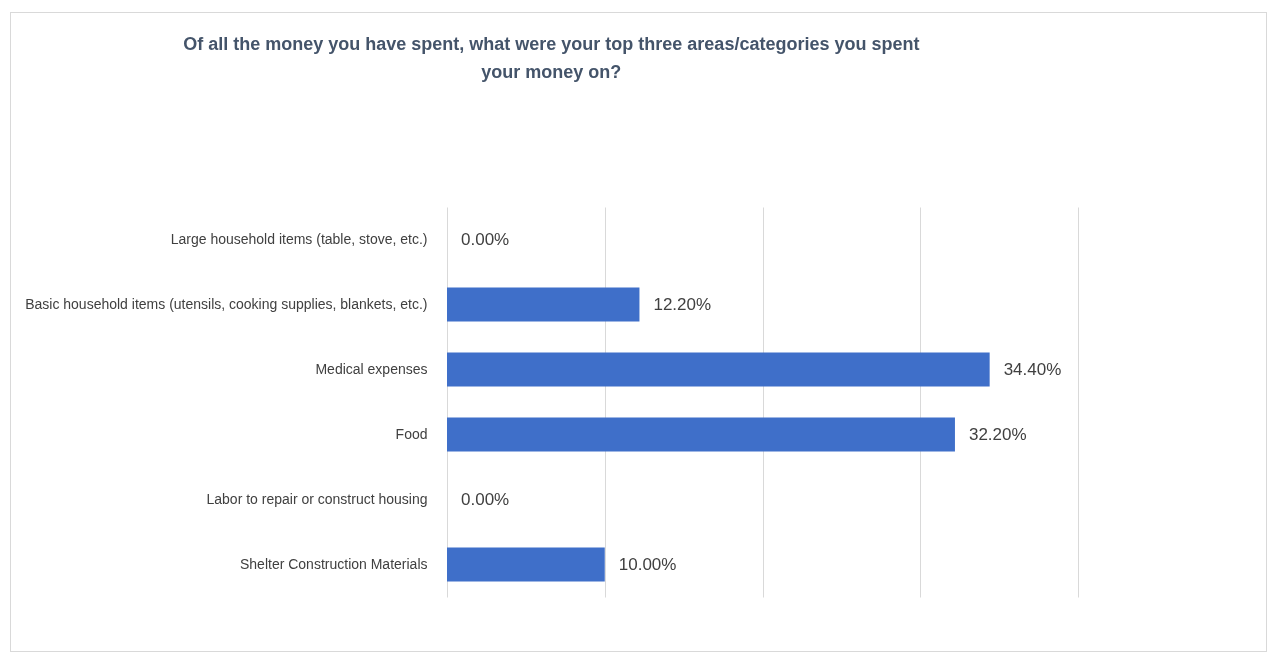 Image resolution: width=1269 pixels, height=656 pixels. I want to click on chart-title: Of all the money you have spent, what were your top three areas/categories you spent your money on?, so click(551, 58).